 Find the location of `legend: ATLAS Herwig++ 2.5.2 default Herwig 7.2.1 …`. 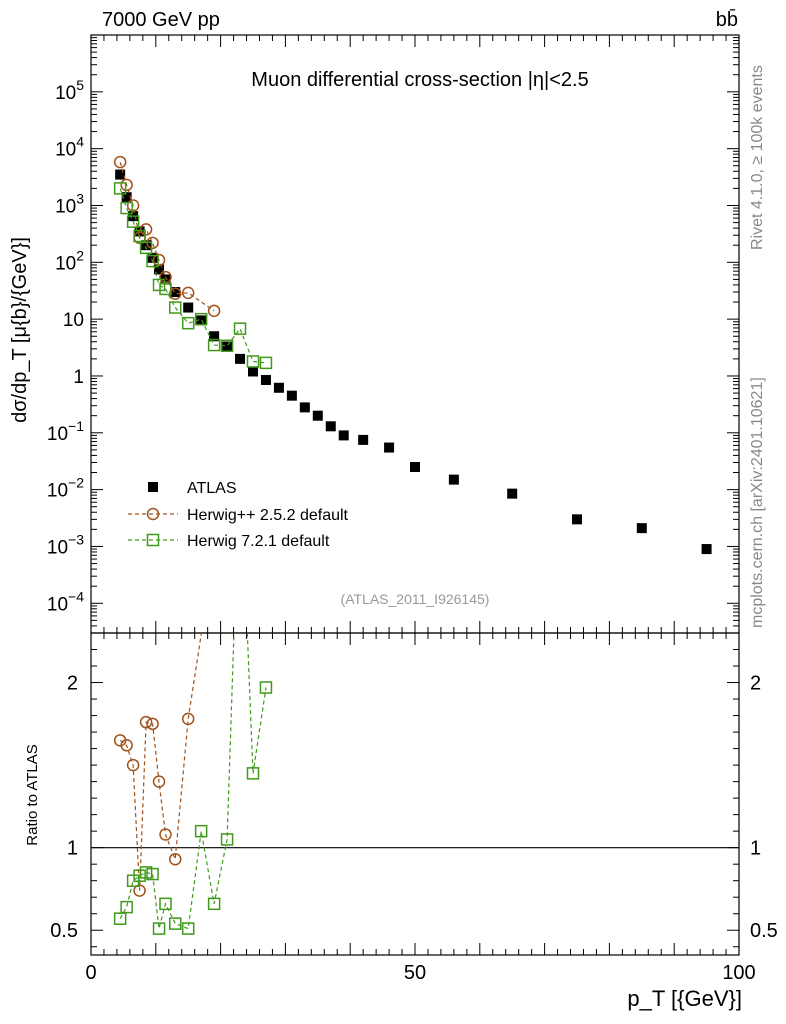

legend: ATLAS Herwig++ 2.5.2 default Herwig 7.2.1 … is located at coordinates (238, 515).